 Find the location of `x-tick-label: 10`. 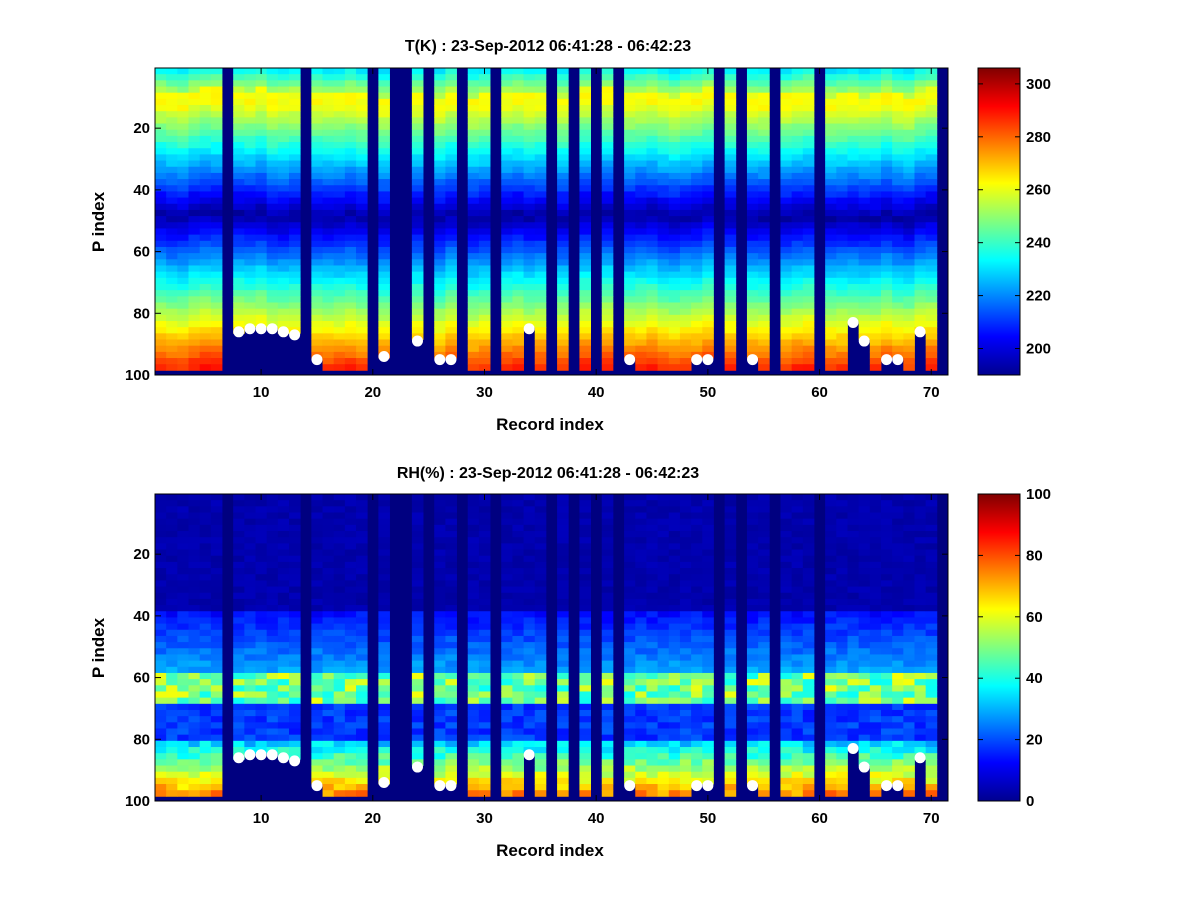

x-tick-label: 10 is located at coordinates (261, 392).